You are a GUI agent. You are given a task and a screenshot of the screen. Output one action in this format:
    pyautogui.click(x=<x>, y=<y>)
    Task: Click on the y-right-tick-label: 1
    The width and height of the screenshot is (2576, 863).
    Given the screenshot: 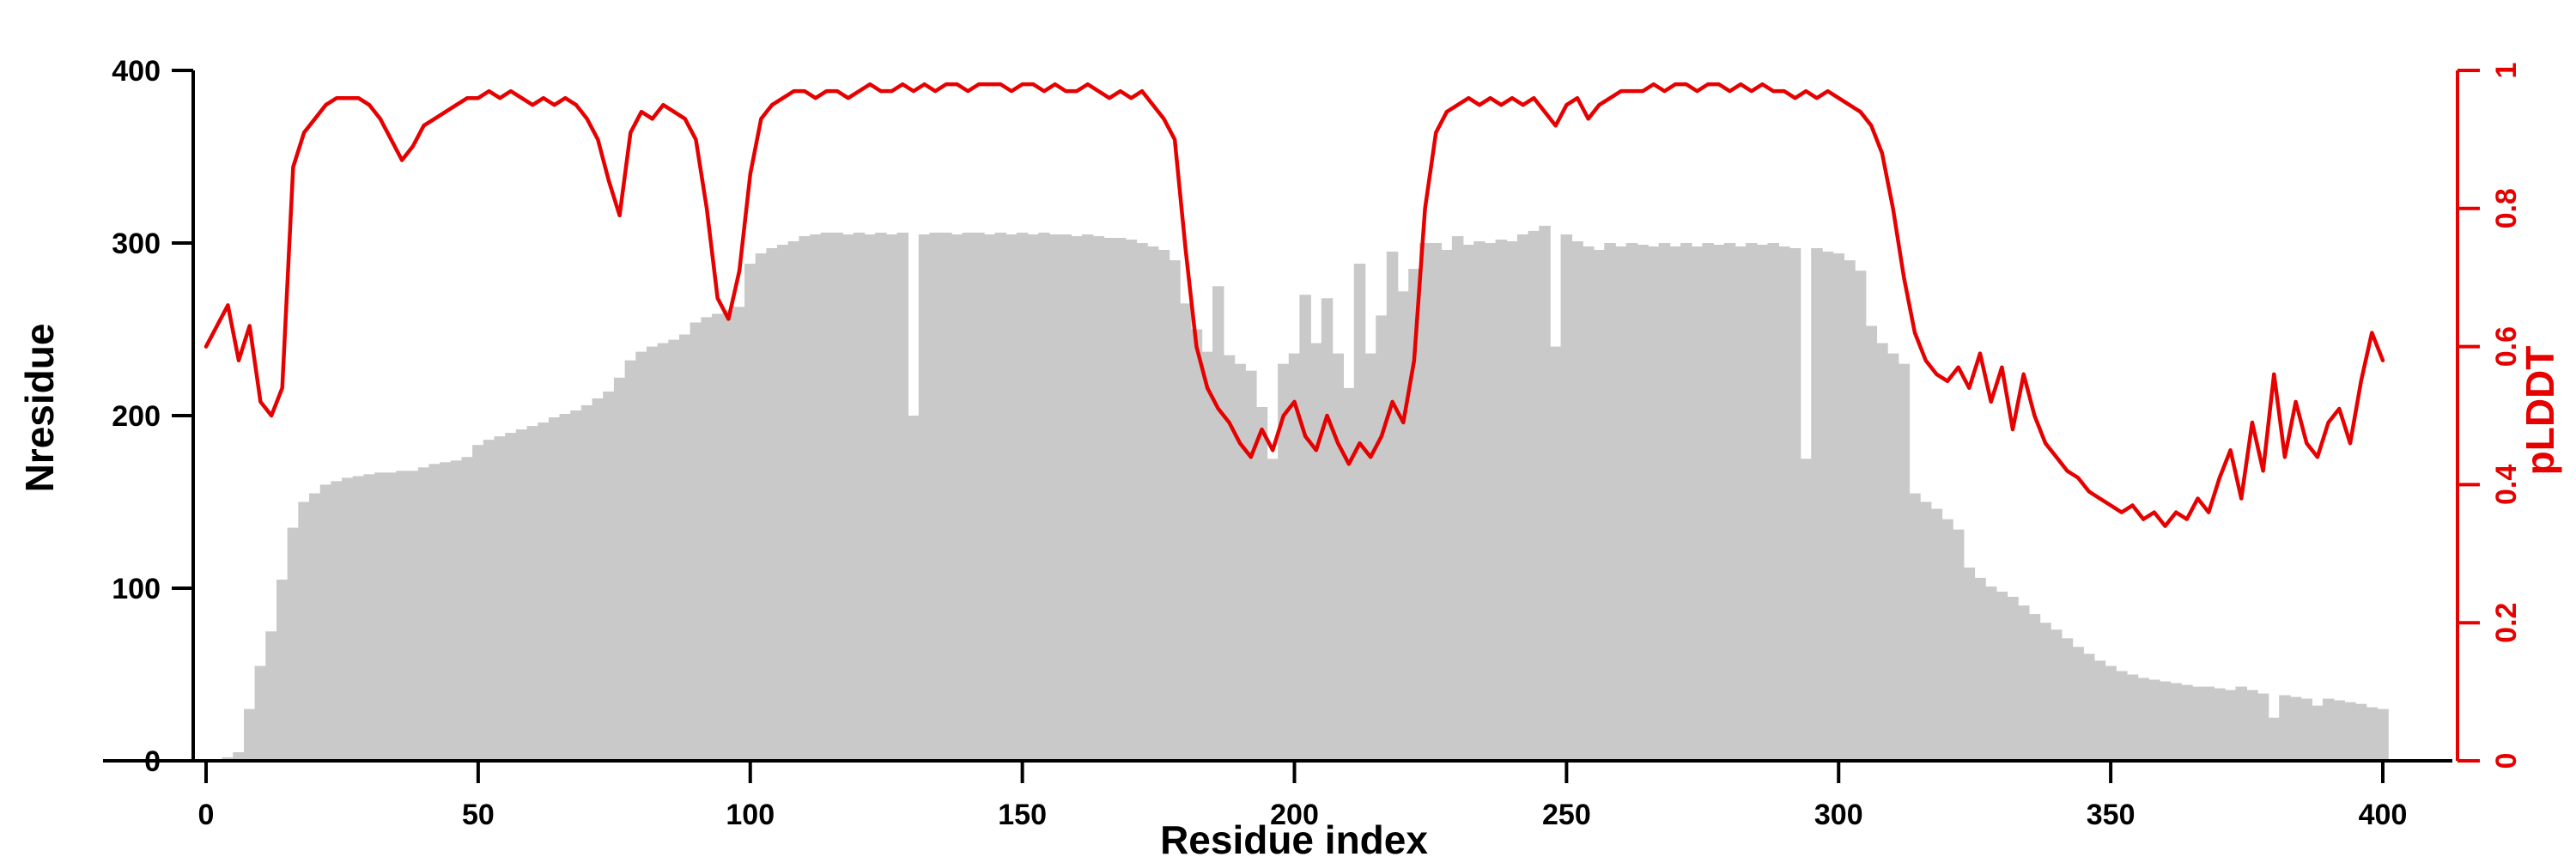 What is the action you would take?
    pyautogui.click(x=2507, y=71)
    